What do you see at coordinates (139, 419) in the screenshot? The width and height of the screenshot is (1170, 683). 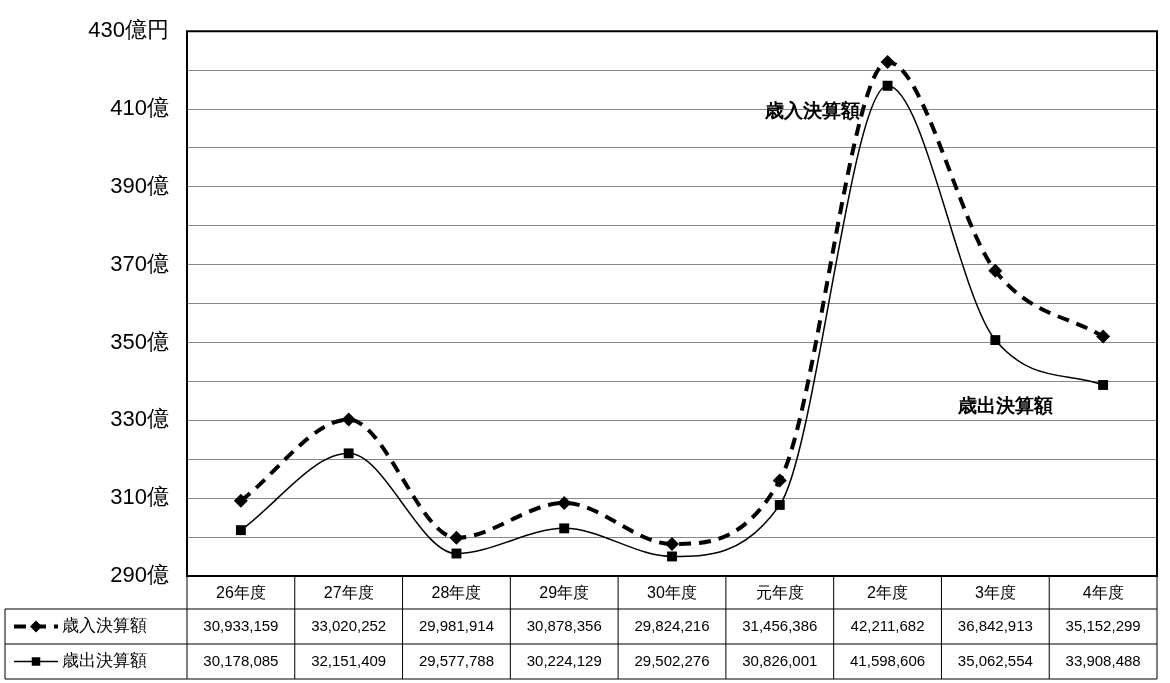 I see `y-tick-label: 330億` at bounding box center [139, 419].